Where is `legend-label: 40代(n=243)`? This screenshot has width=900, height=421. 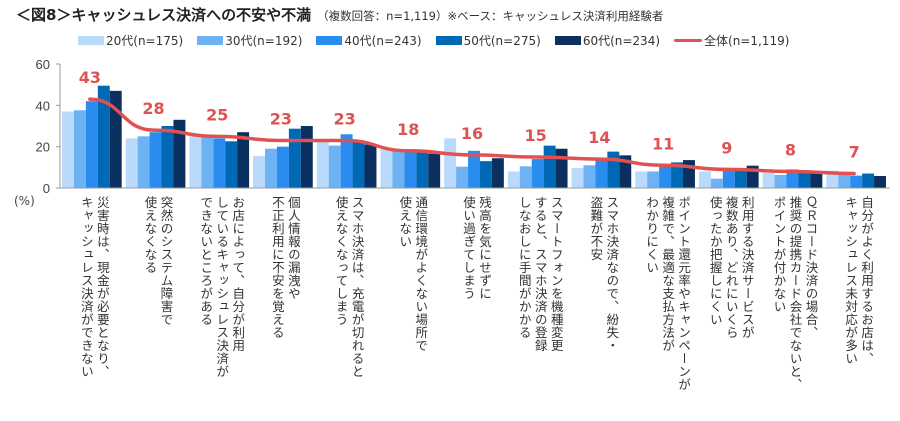
legend-label: 40代(n=243) is located at coordinates (383, 41).